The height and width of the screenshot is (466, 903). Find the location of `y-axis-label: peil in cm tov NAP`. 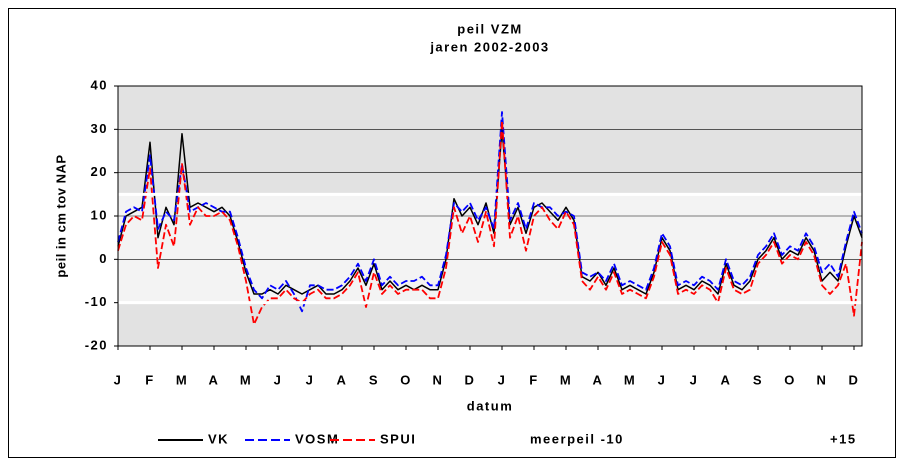

y-axis-label: peil in cm tov NAP is located at coordinates (60, 215).